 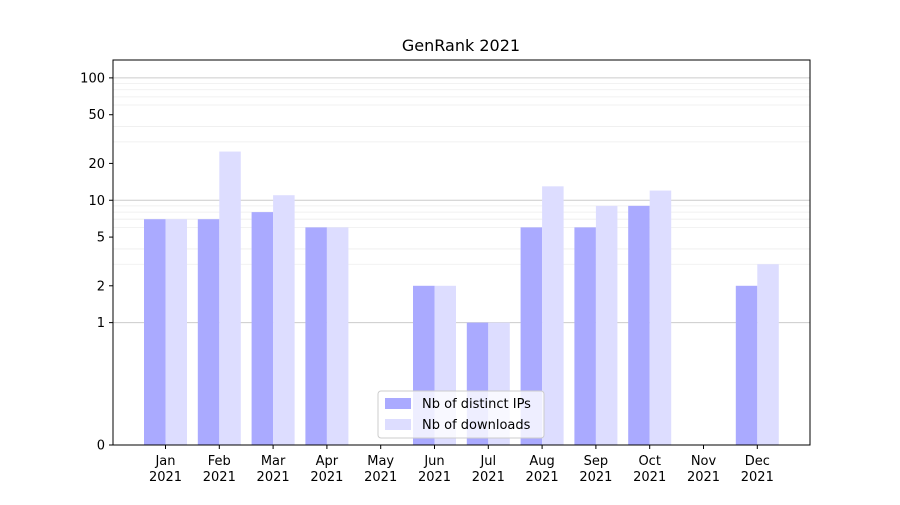 What do you see at coordinates (398, 403) in the screenshot?
I see `legend-swatch-distinct-ips` at bounding box center [398, 403].